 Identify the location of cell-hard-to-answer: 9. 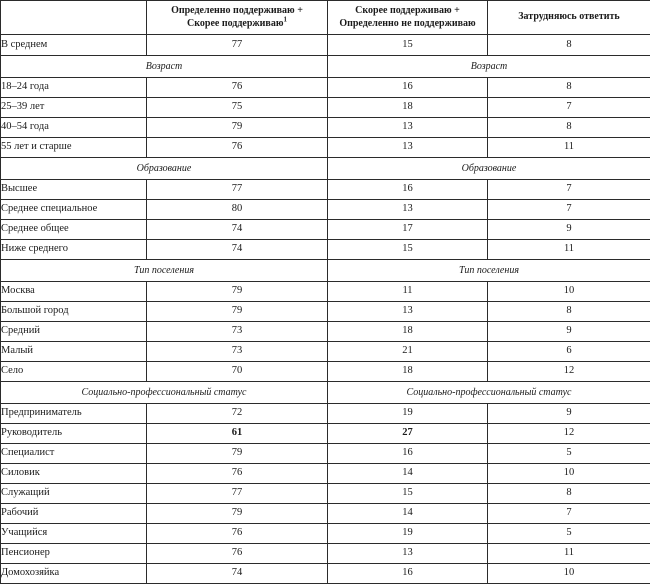
(569, 414).